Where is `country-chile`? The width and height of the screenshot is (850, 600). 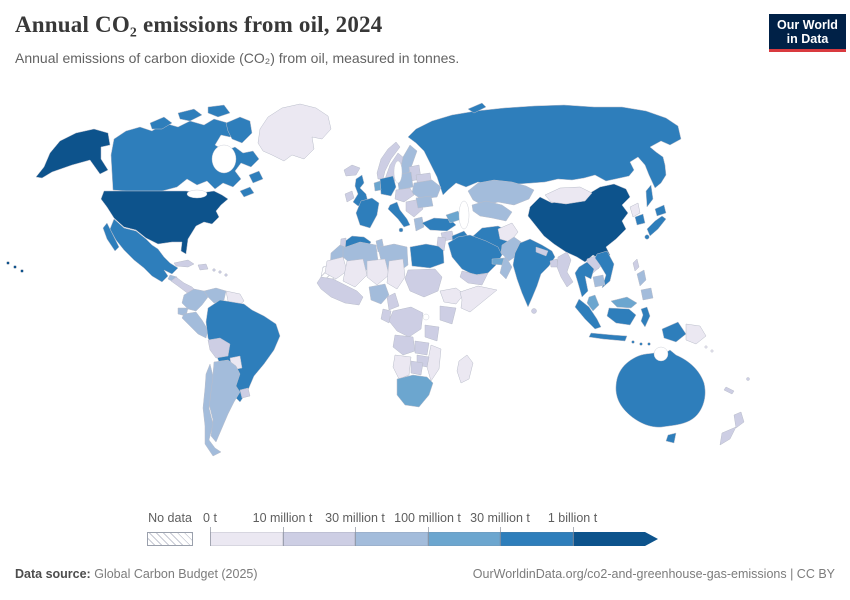
country-chile is located at coordinates (212, 410).